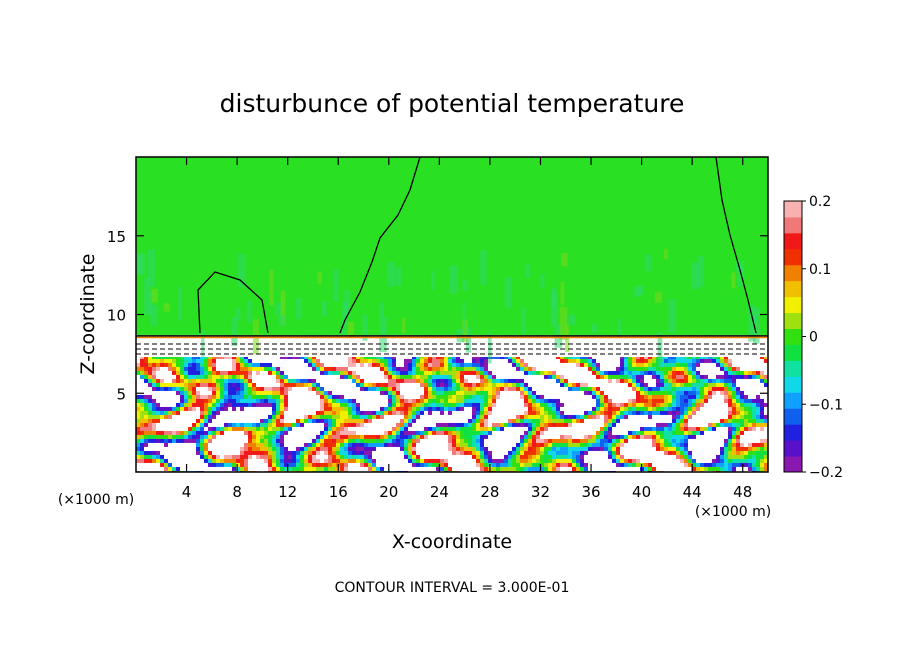  I want to click on colorbar-tick-label: 0.1, so click(820, 270).